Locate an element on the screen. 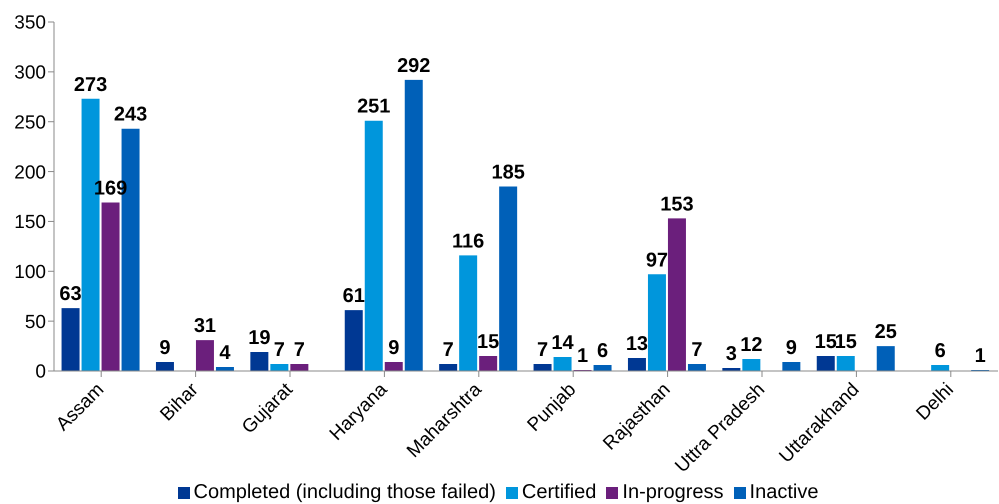  legend-label: Inactive is located at coordinates (784, 492).